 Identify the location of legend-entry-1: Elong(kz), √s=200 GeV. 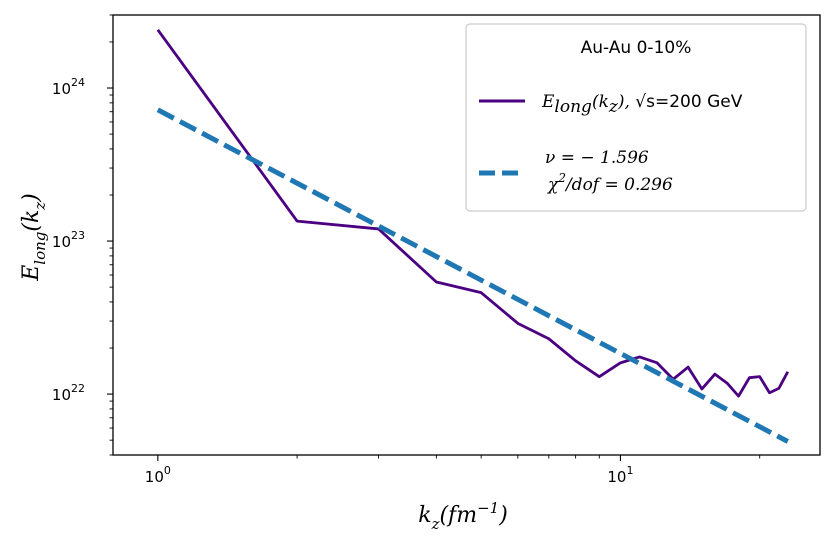
(642, 104).